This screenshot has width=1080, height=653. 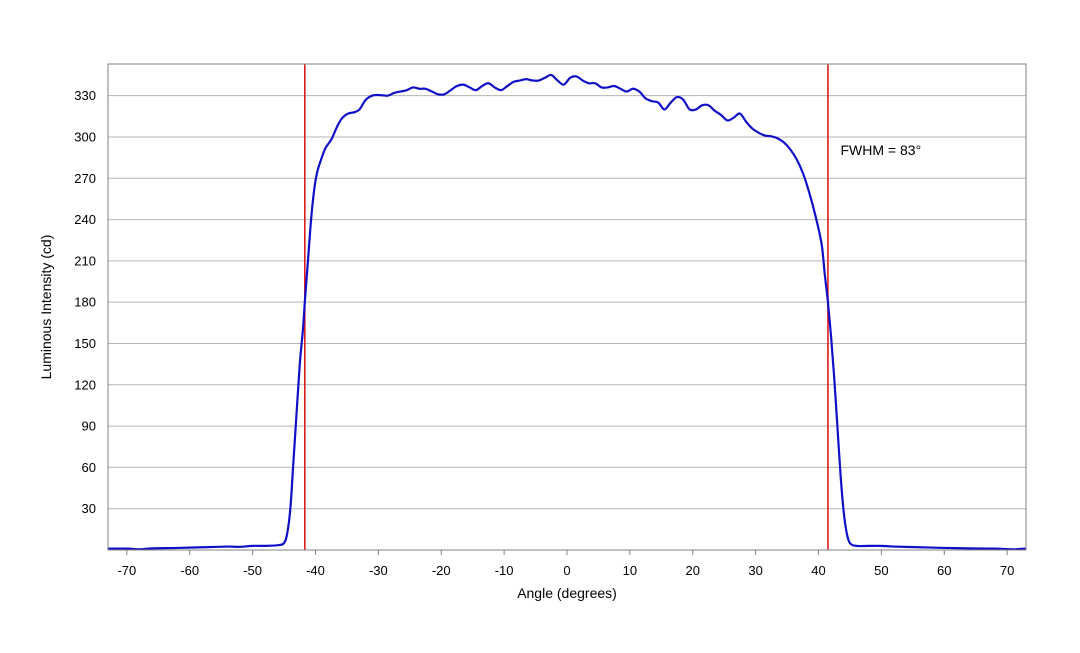 I want to click on y-tick-labels: 30 60 90 120 150 180 210 240 270 300 330, so click(x=85, y=302).